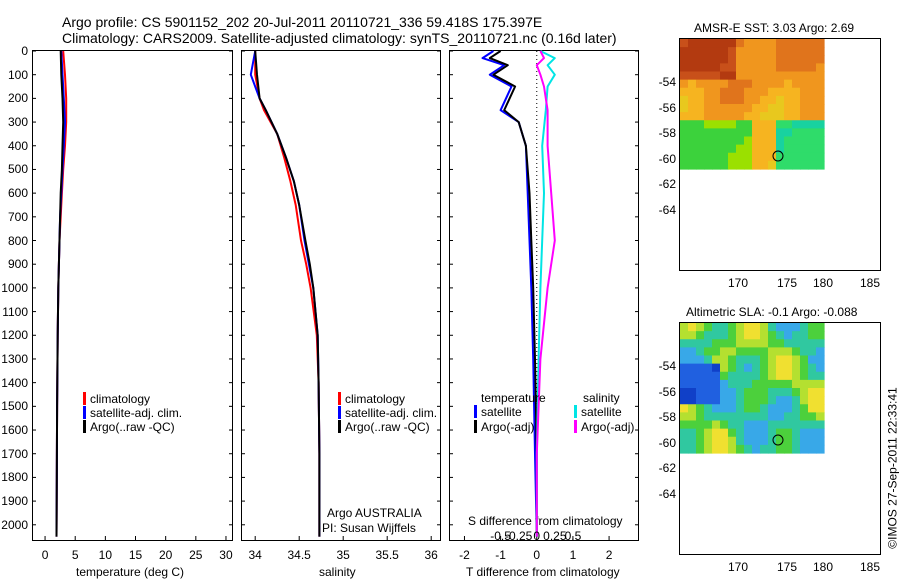 The width and height of the screenshot is (900, 580). I want to click on difference-x-tick-label: -2, so click(464, 555).